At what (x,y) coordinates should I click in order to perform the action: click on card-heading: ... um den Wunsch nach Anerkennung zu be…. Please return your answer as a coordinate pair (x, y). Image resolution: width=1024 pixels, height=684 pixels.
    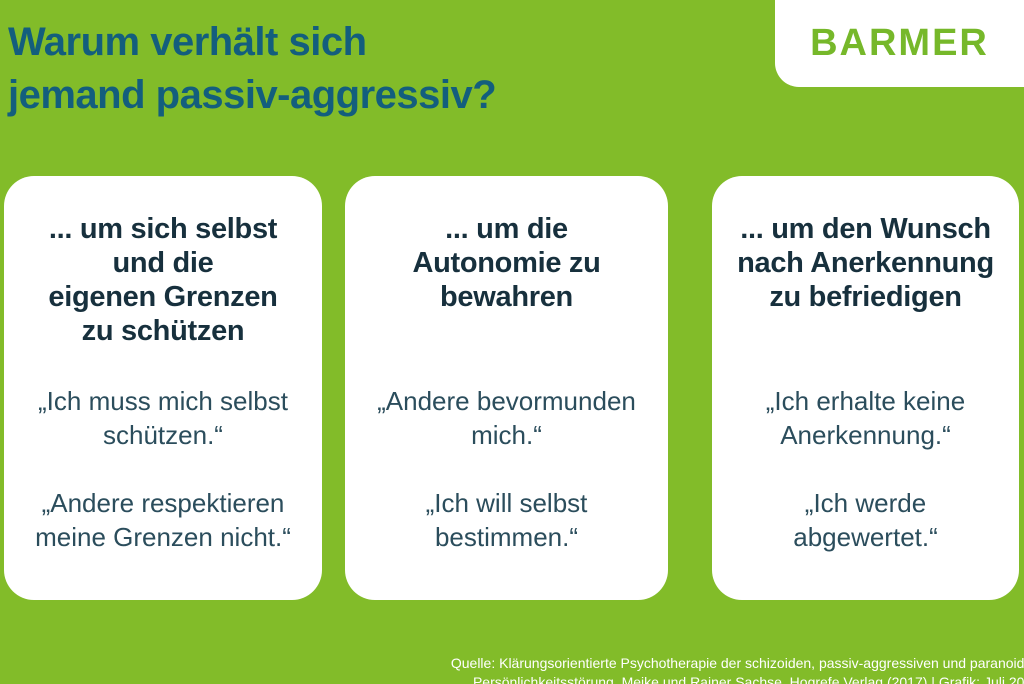
    Looking at the image, I should click on (865, 263).